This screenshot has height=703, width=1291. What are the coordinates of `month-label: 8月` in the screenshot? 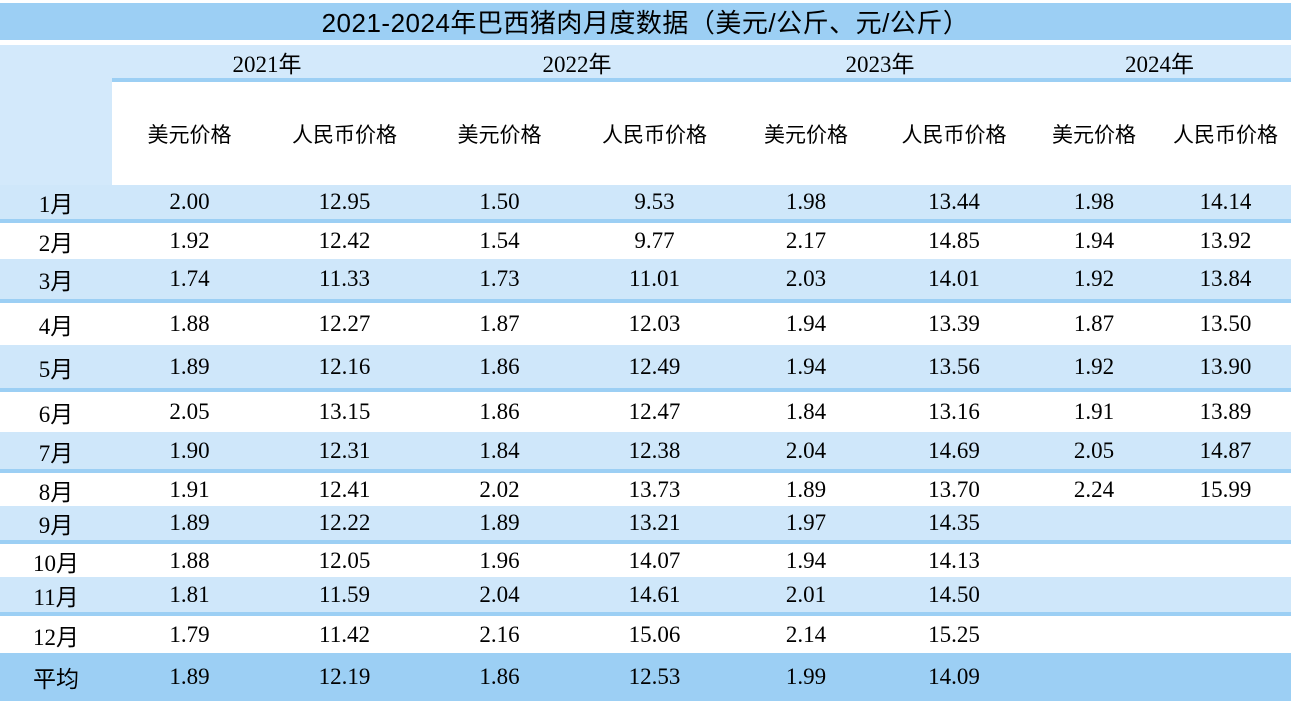 It's located at (56, 492).